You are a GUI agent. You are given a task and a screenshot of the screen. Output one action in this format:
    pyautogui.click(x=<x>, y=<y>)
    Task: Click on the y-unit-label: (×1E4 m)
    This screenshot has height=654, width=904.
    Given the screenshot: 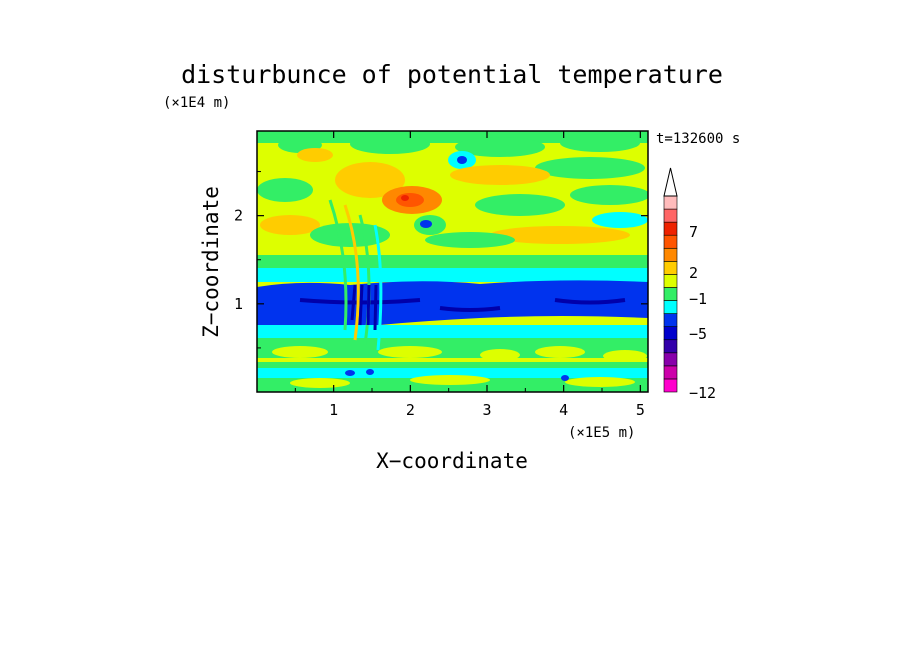 What is the action you would take?
    pyautogui.click(x=196, y=103)
    